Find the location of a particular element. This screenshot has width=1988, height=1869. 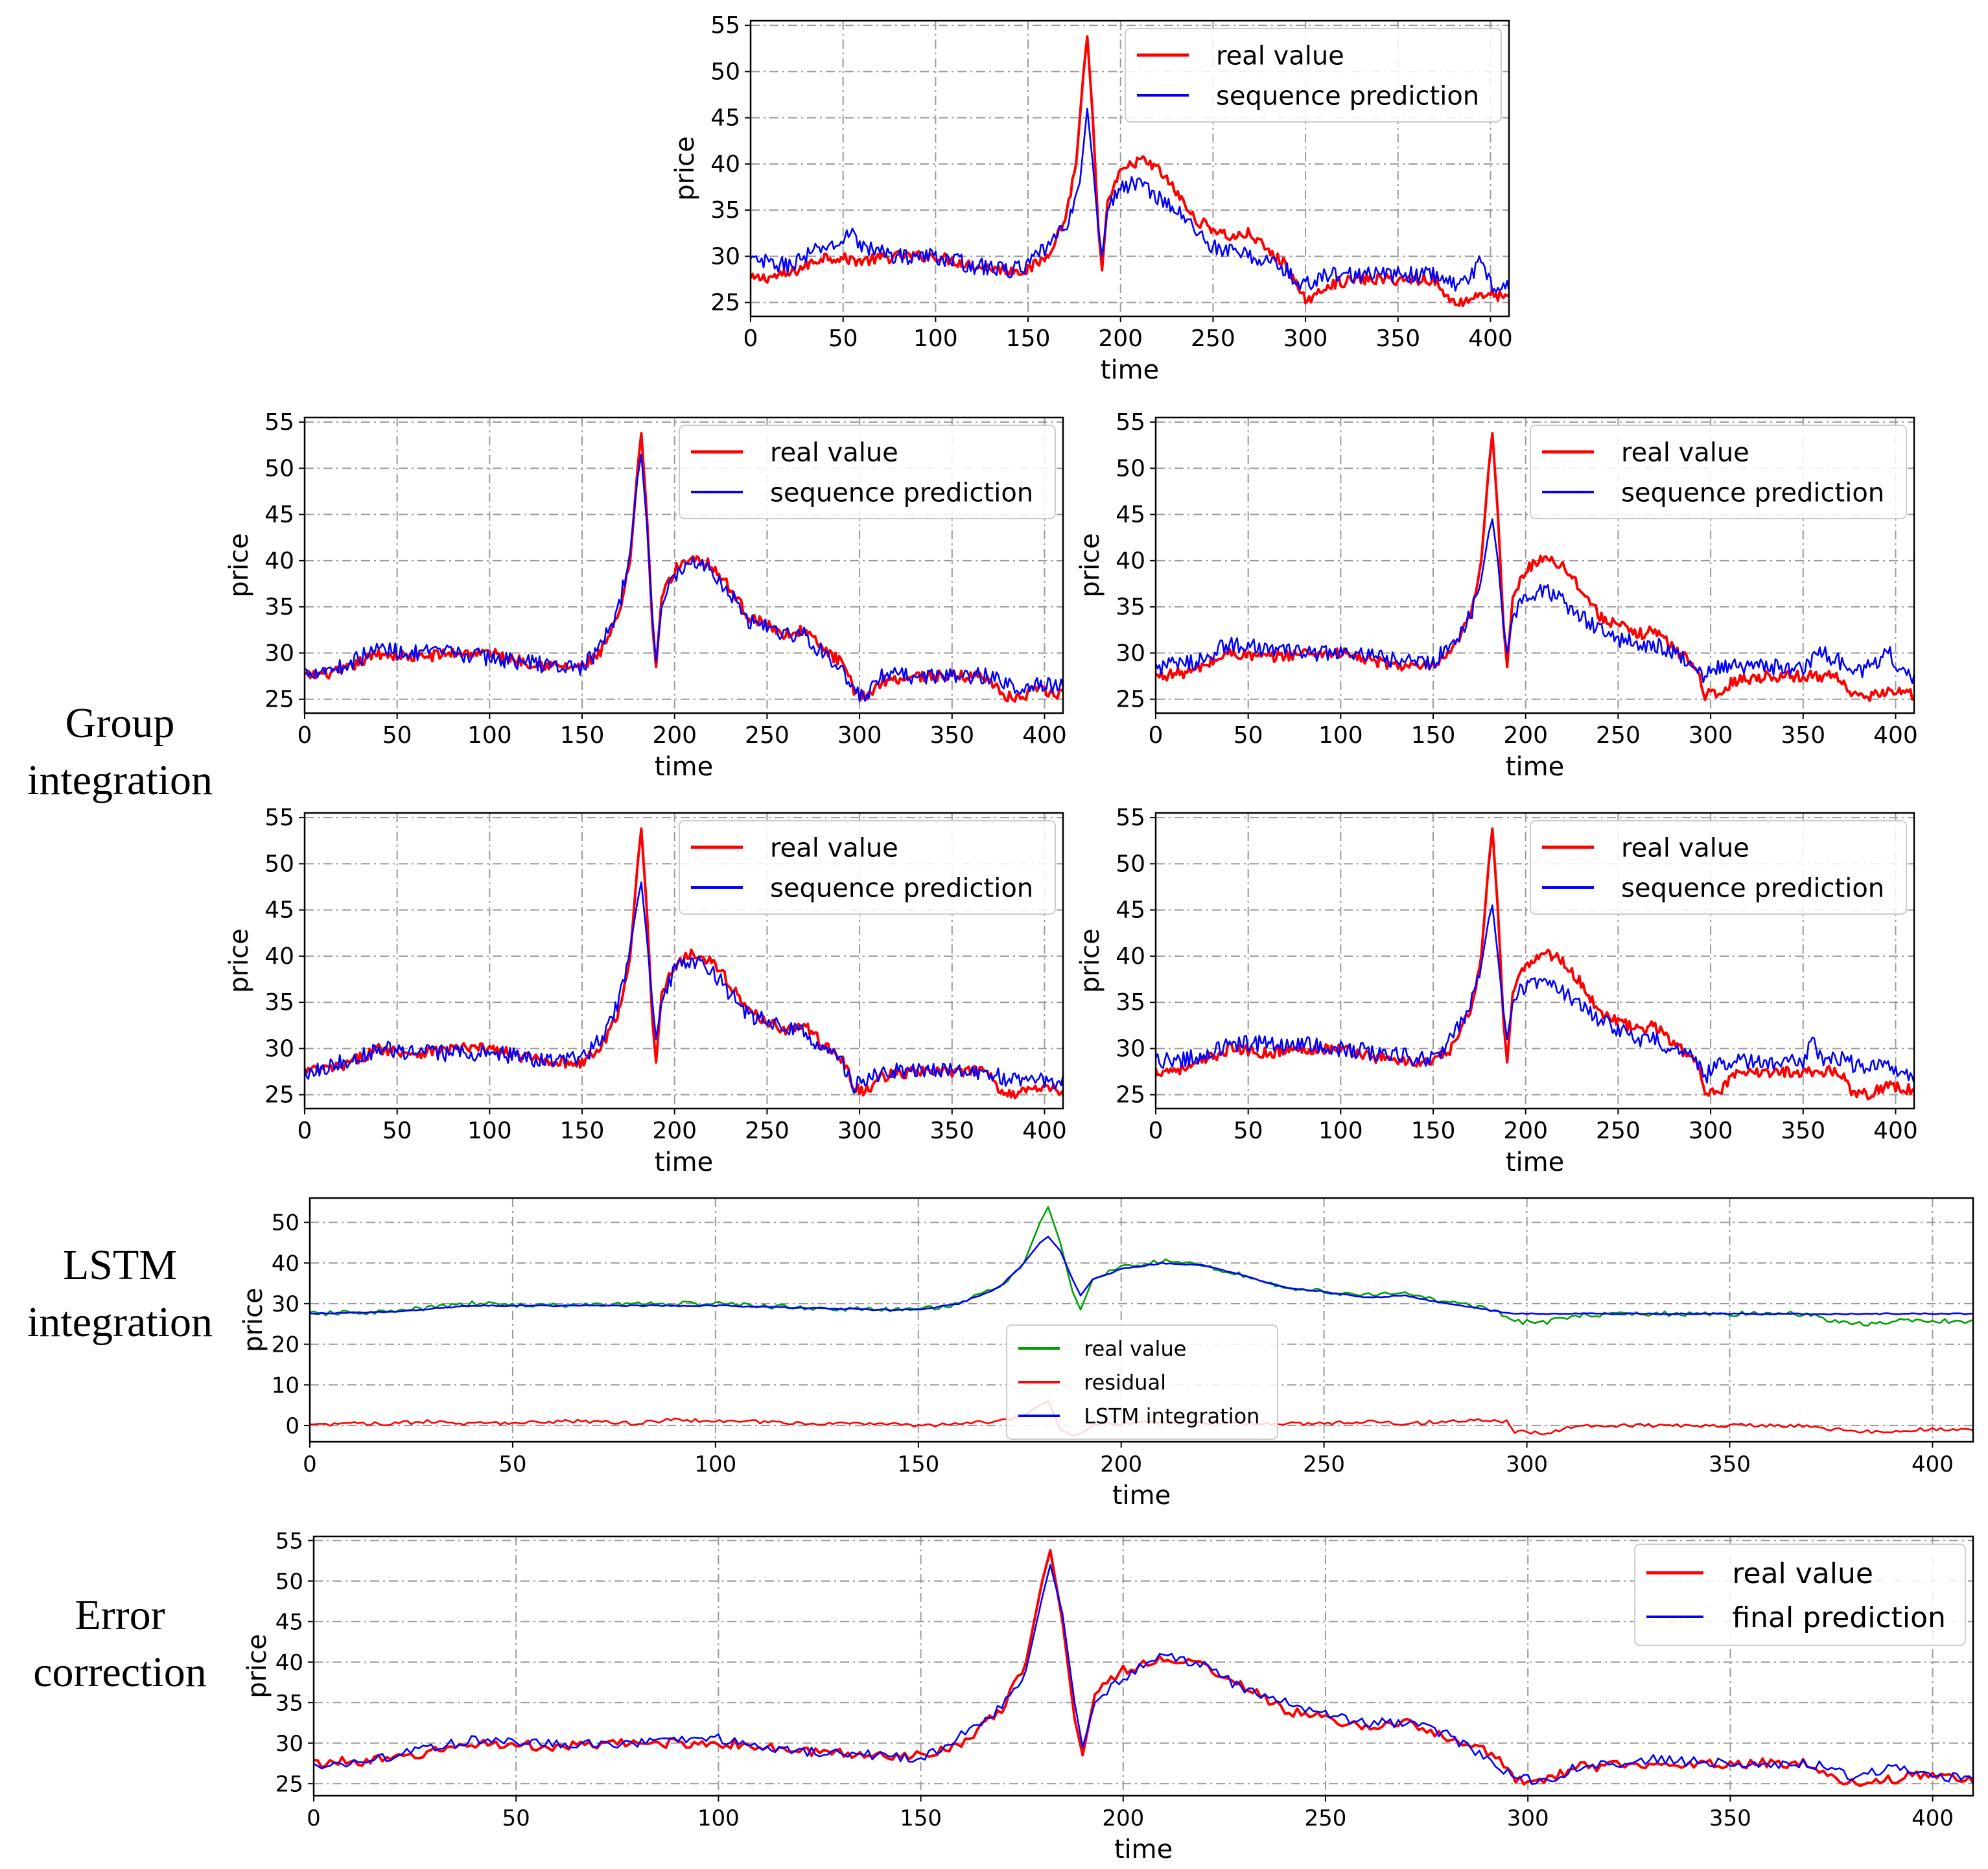

error-correction-label: Error correction is located at coordinates (120, 1644).